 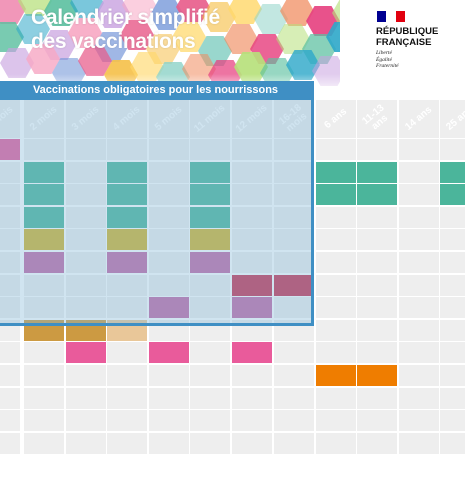 I want to click on column-header: 25 ans, so click(x=452, y=119).